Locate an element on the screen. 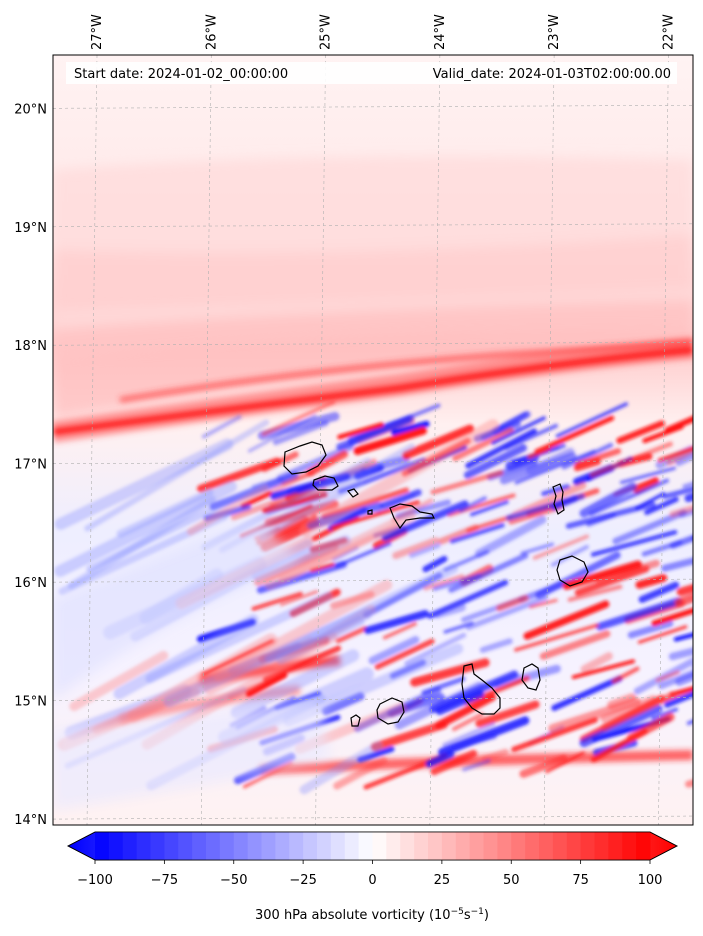  cbar-label-exp2: −1 is located at coordinates (477, 912).